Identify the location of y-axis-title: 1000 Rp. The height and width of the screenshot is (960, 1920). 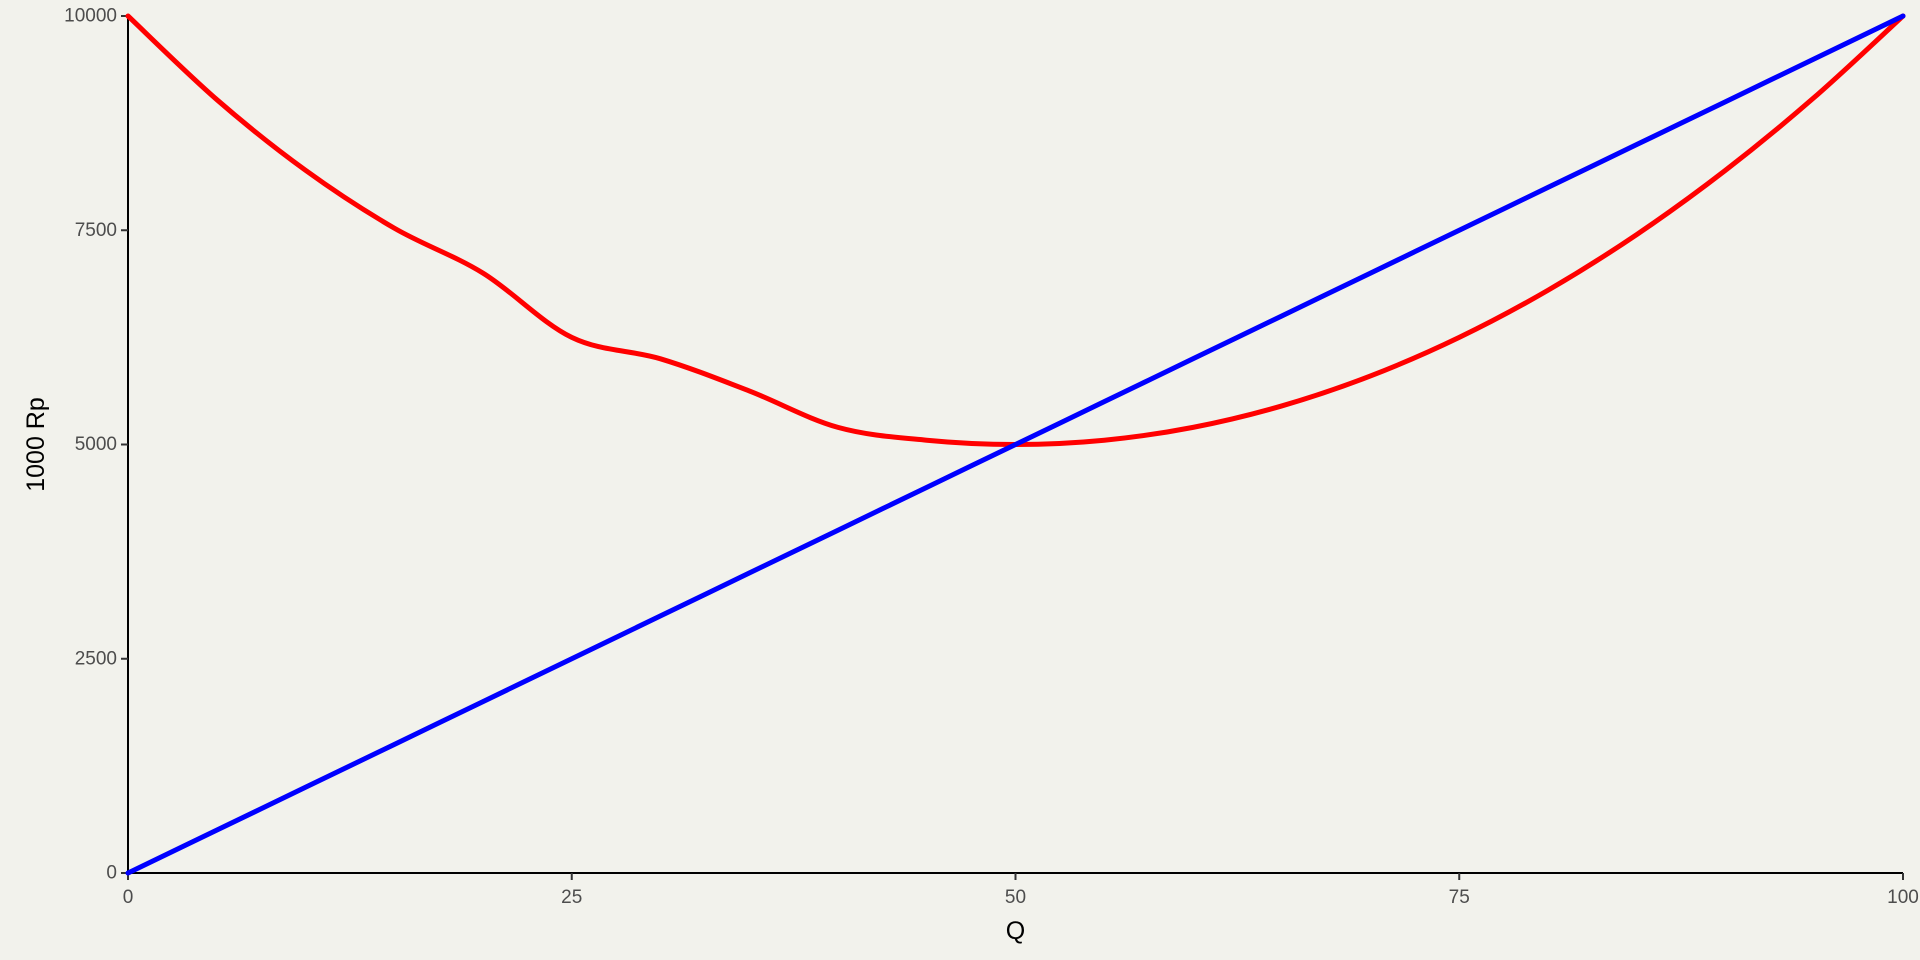
(36, 444).